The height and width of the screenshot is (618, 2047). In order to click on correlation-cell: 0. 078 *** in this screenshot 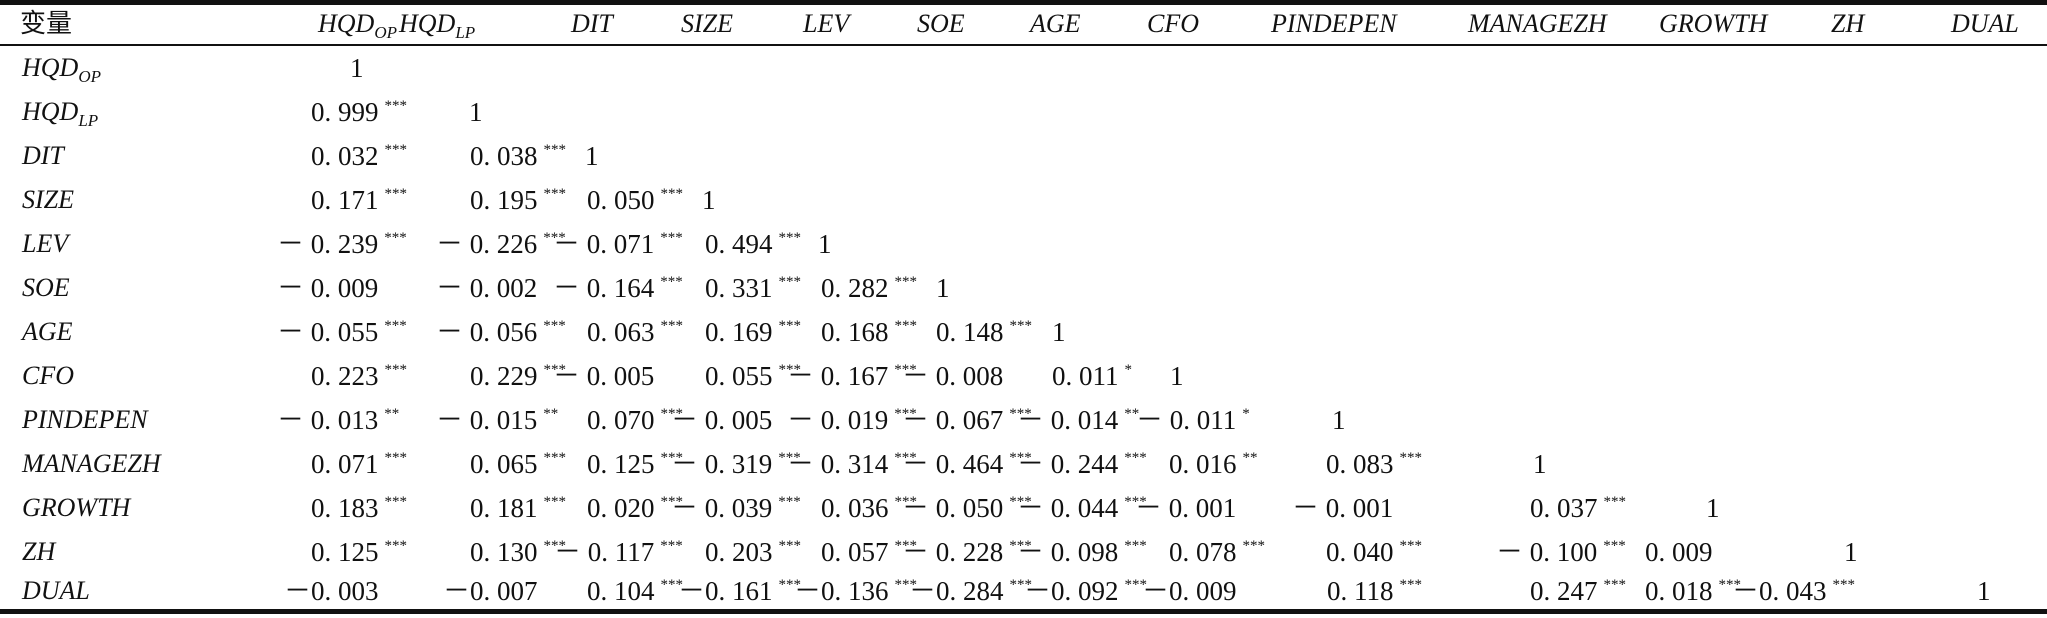, I will do `click(1217, 552)`.